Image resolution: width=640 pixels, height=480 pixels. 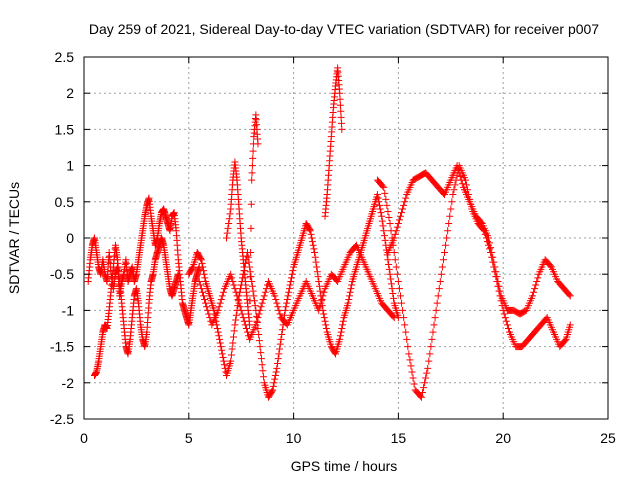 What do you see at coordinates (296, 292) in the screenshot?
I see `series-trace-d` at bounding box center [296, 292].